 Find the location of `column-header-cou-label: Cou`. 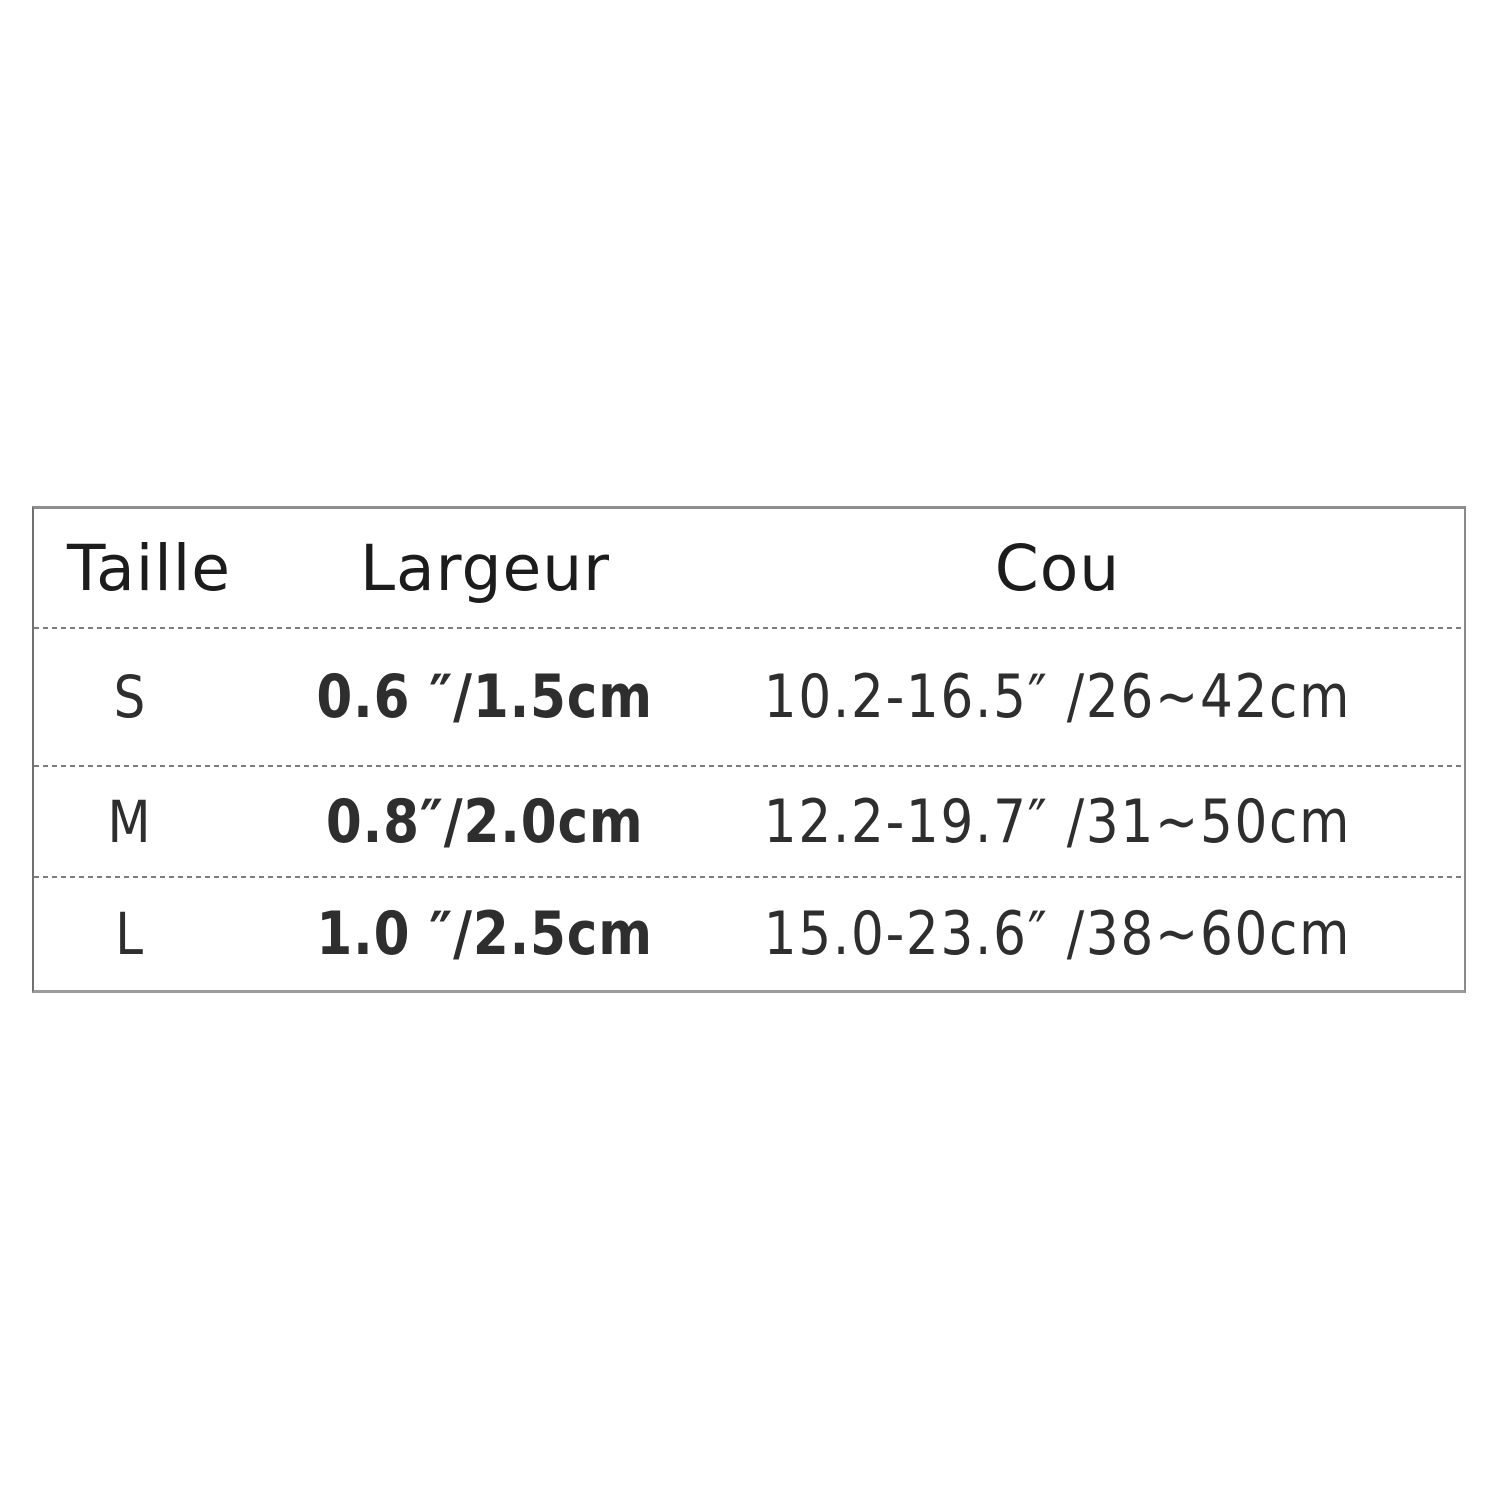

column-header-cou-label: Cou is located at coordinates (1057, 568).